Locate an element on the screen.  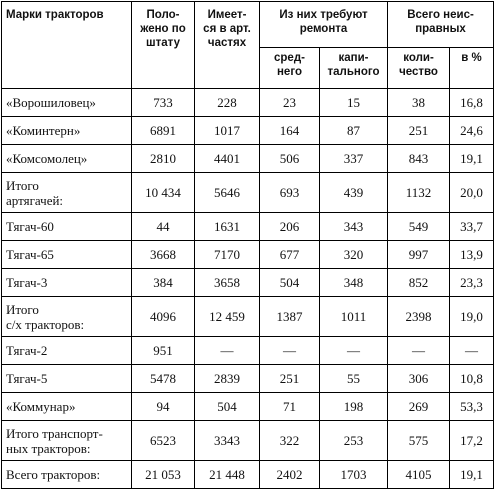
row-label: «Коминтерн» is located at coordinates (66, 130).